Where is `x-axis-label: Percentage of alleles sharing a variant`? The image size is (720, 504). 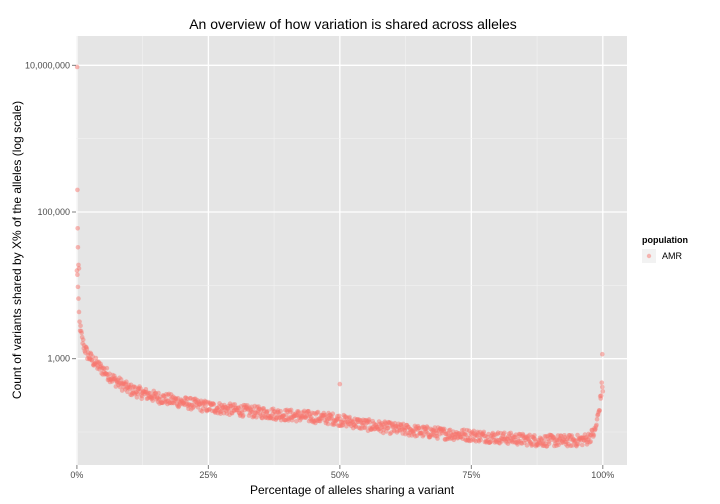
x-axis-label: Percentage of alleles sharing a variant is located at coordinates (352, 490).